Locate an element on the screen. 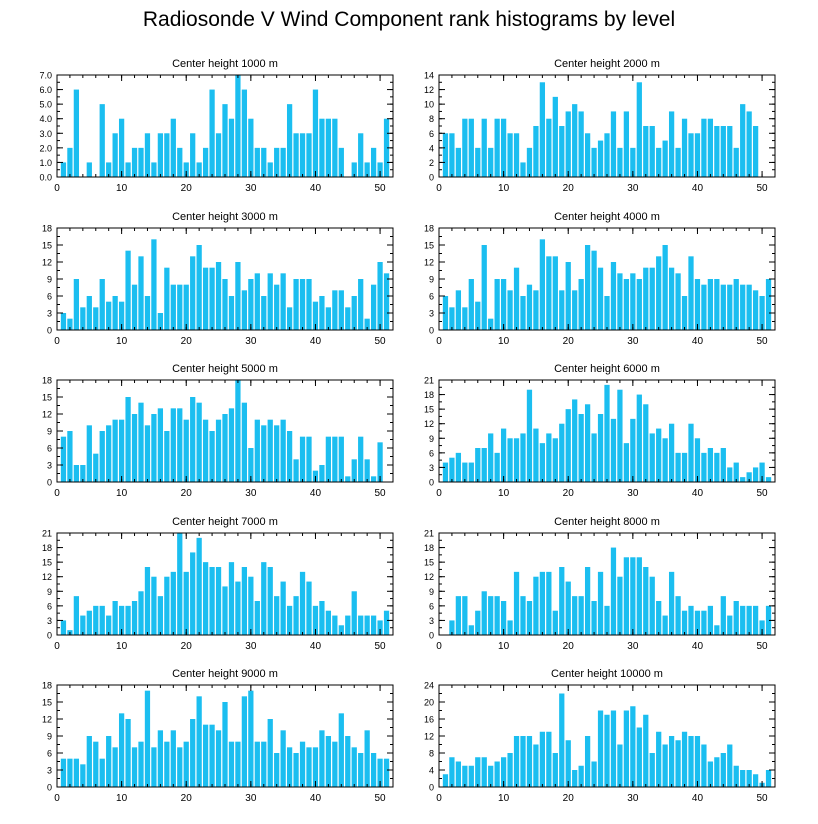 The height and width of the screenshot is (824, 818). y-tick-label: 9 is located at coordinates (431, 592).